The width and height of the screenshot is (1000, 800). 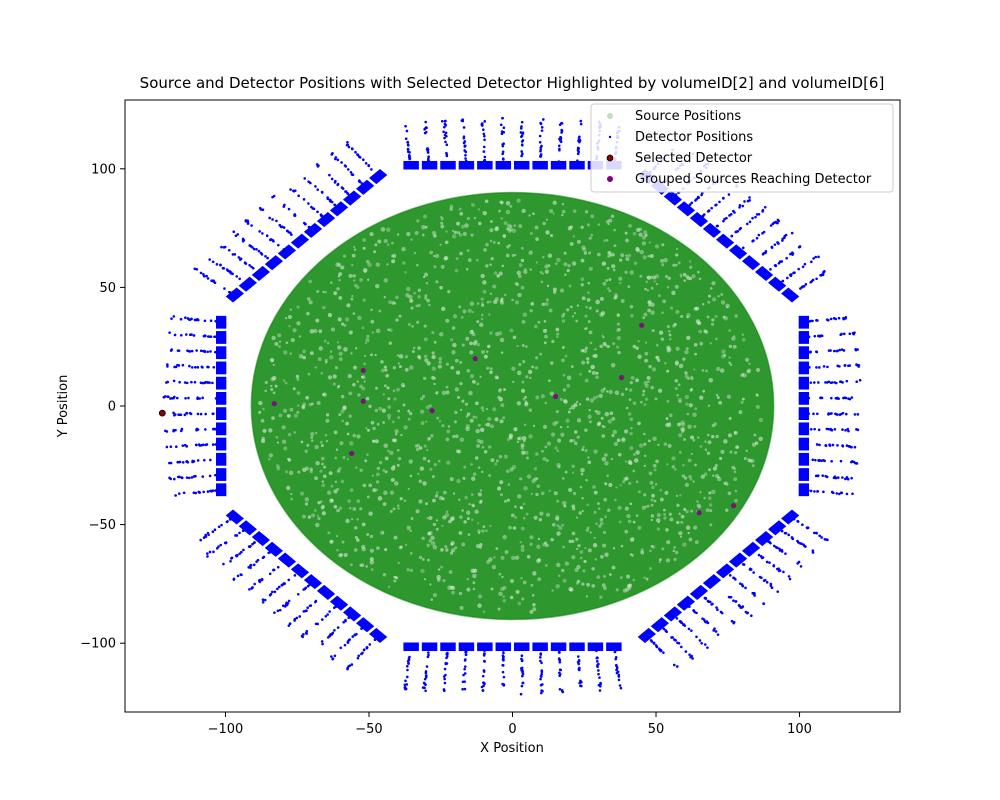 I want to click on grouped-sources-layer, so click(x=504, y=419).